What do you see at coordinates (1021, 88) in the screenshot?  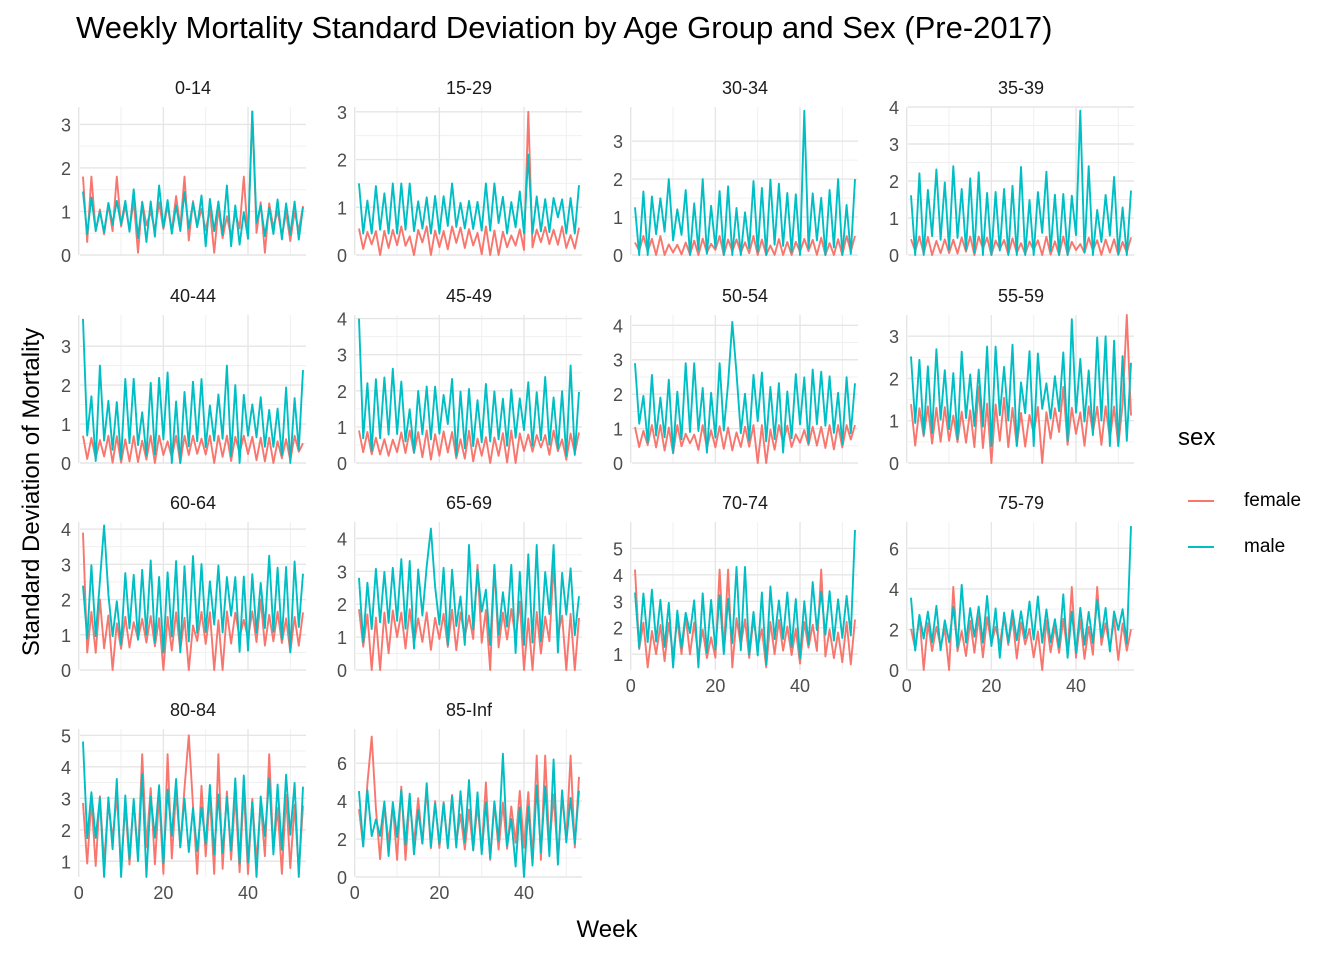 I see `facet-label-35-39: 35-39` at bounding box center [1021, 88].